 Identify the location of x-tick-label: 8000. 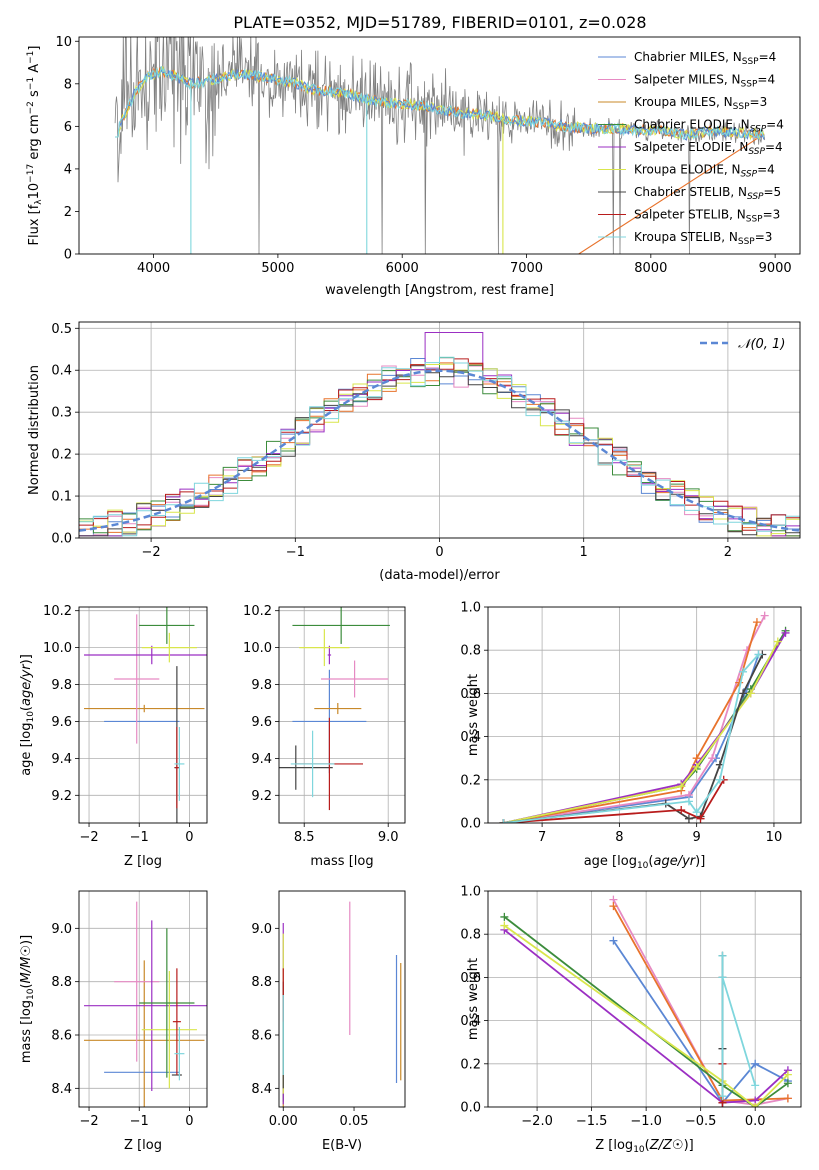
(650, 268).